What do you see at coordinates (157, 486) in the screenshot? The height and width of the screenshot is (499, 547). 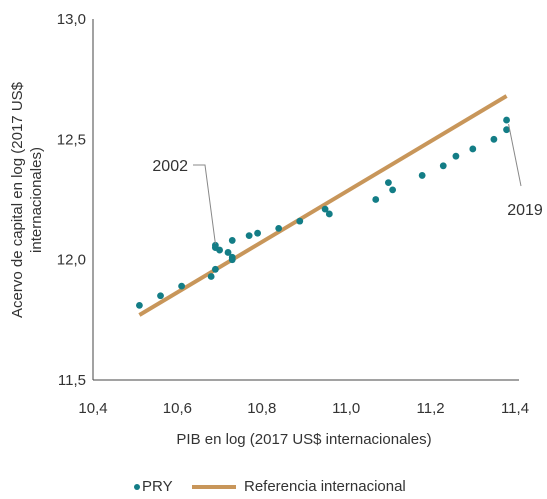 I see `legend-label-pry: PRY` at bounding box center [157, 486].